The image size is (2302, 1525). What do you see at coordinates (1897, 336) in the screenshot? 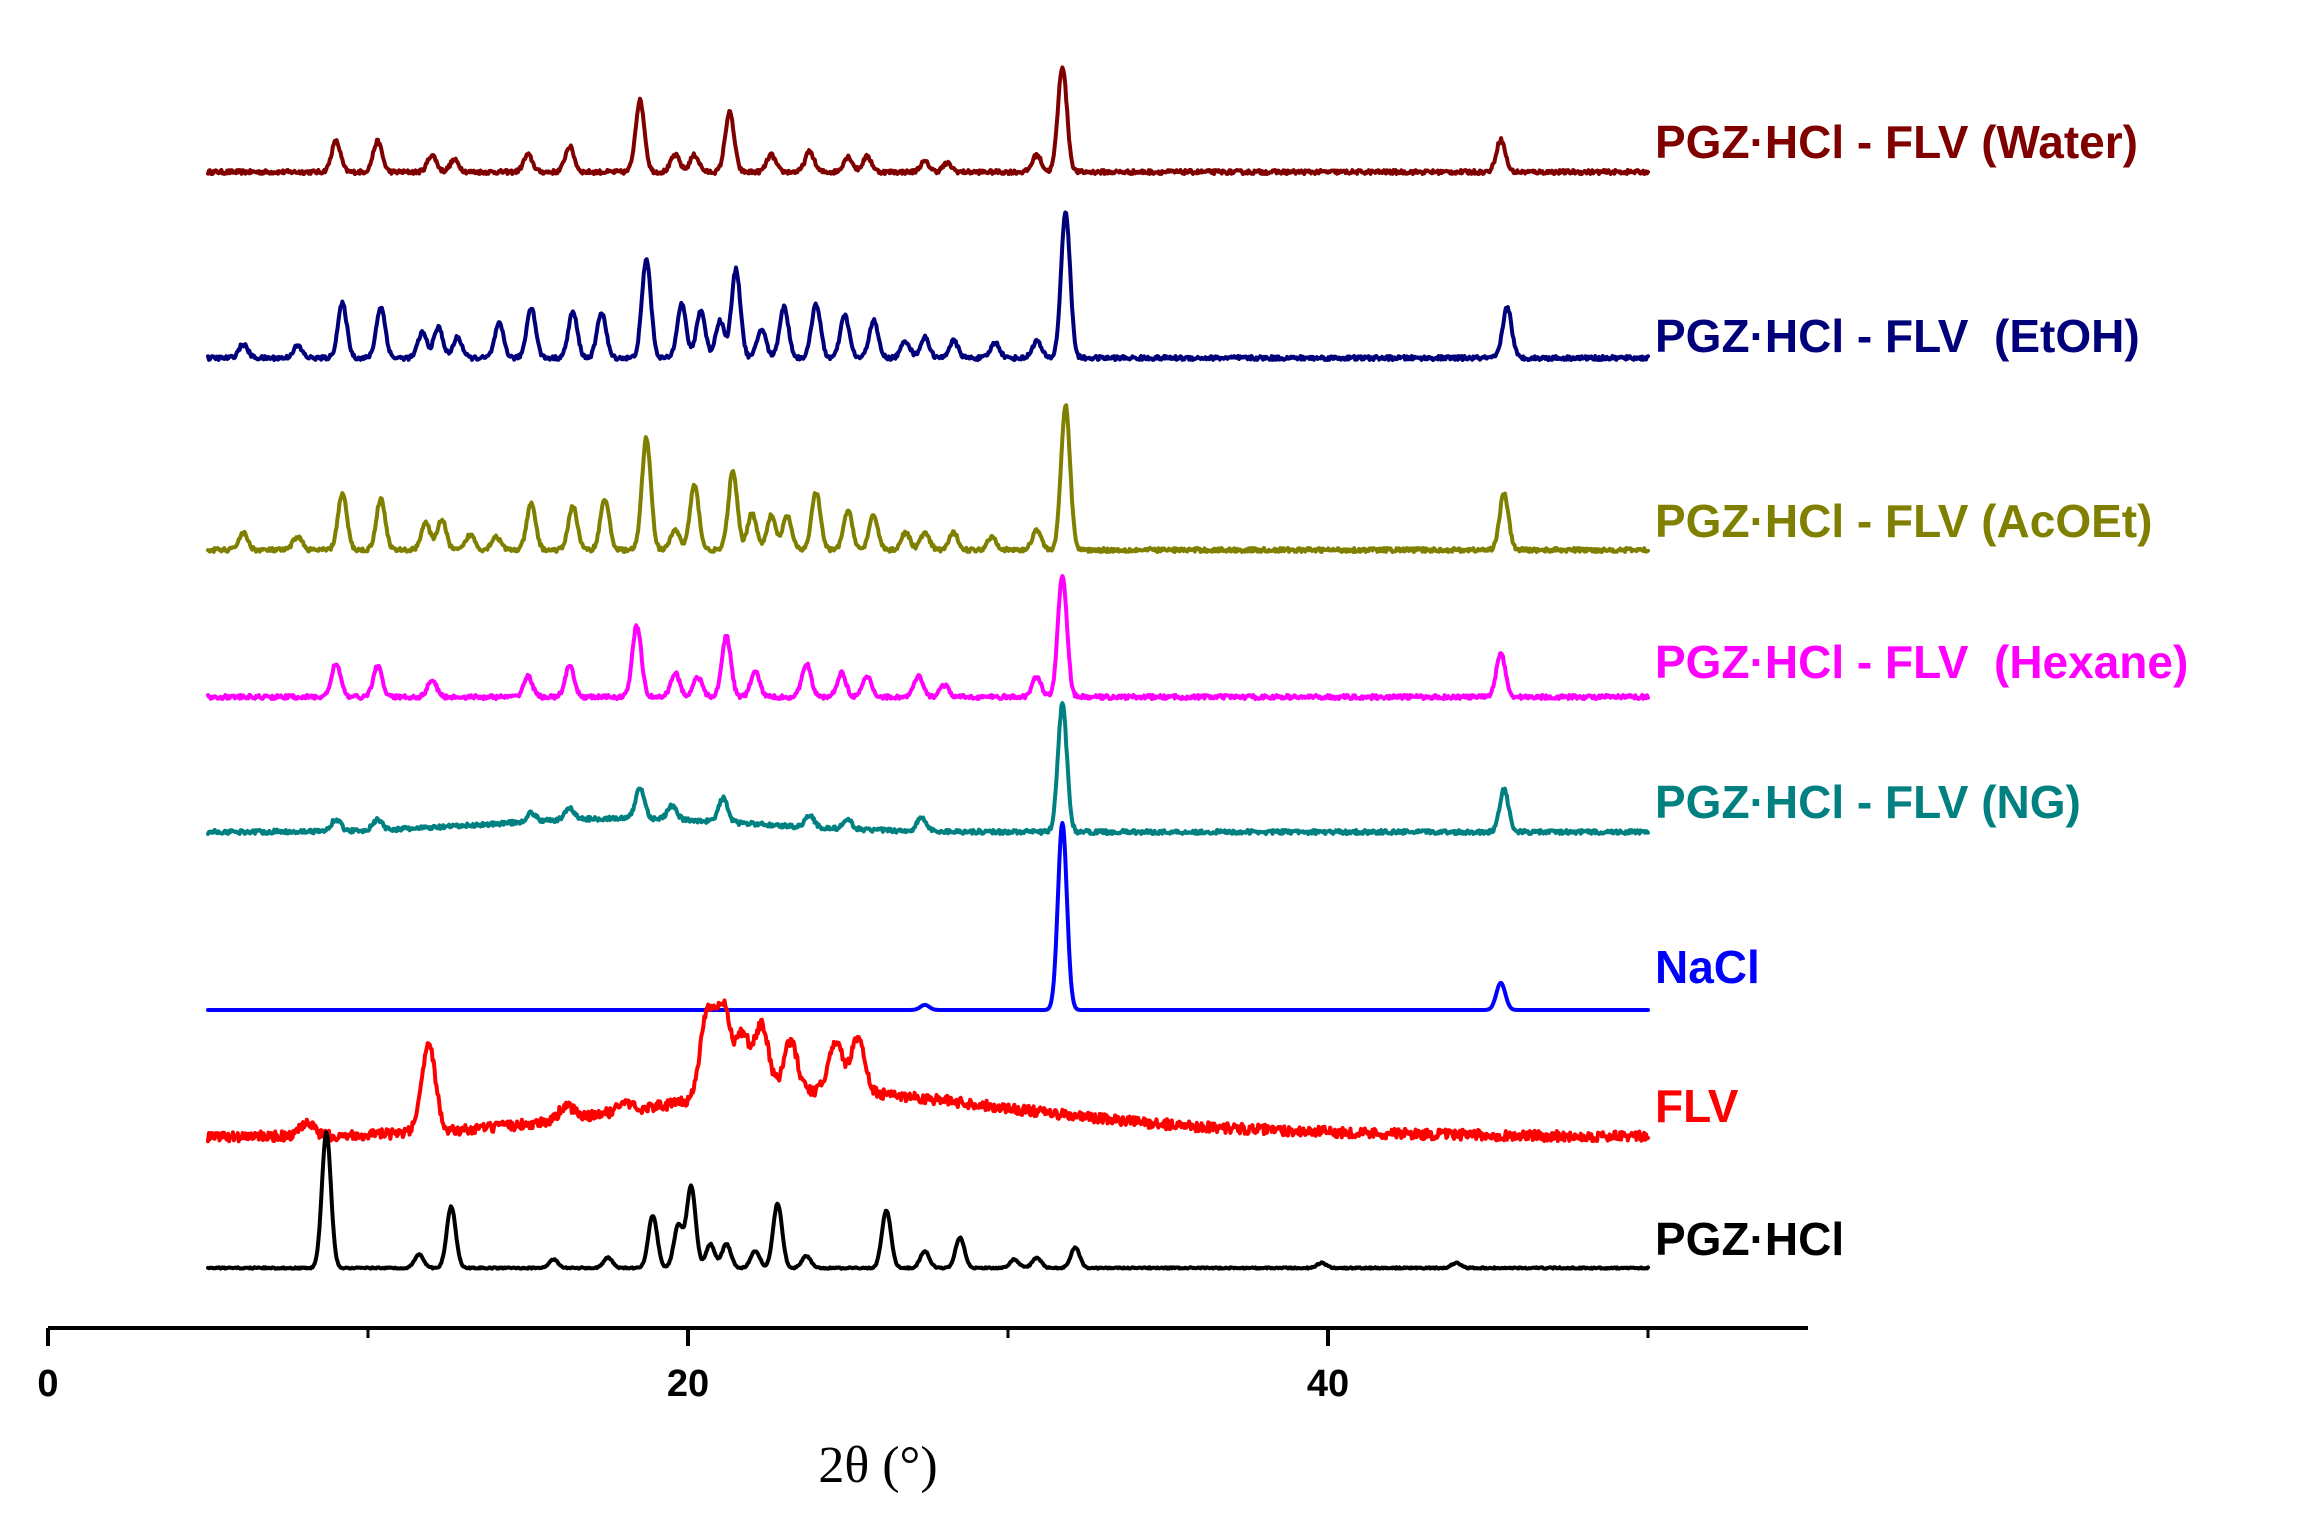
I see `series-label: PGZ·HCl - FLV (EtOH)` at bounding box center [1897, 336].